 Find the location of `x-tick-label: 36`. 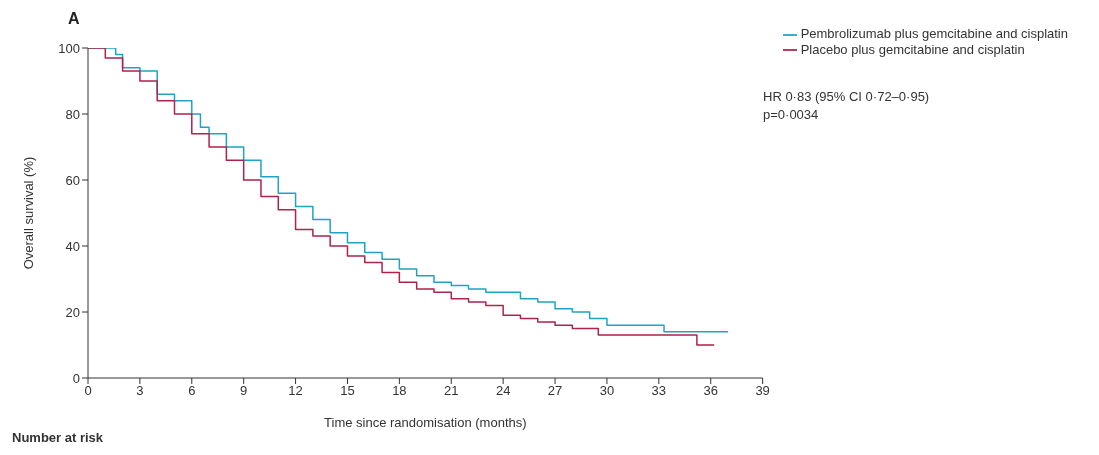

x-tick-label: 36 is located at coordinates (710, 391).